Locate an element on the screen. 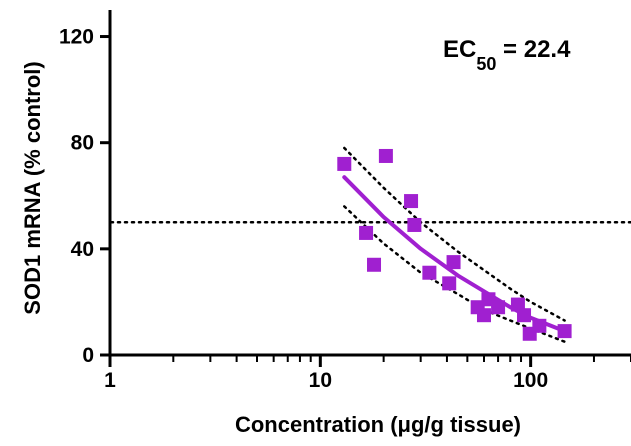 This screenshot has height=446, width=631. ec50-annotation: EC50 = 22.4 is located at coordinates (507, 55).